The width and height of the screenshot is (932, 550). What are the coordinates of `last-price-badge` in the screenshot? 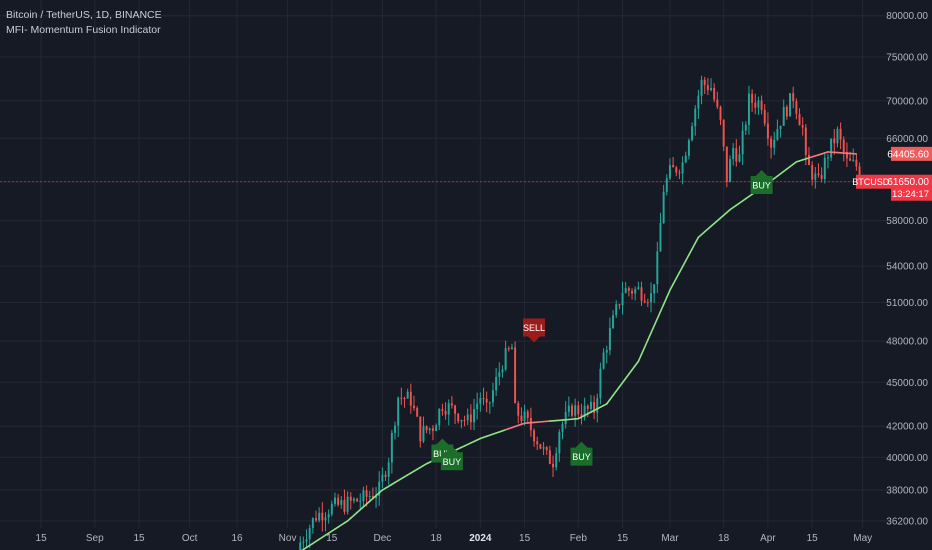 It's located at (911, 187).